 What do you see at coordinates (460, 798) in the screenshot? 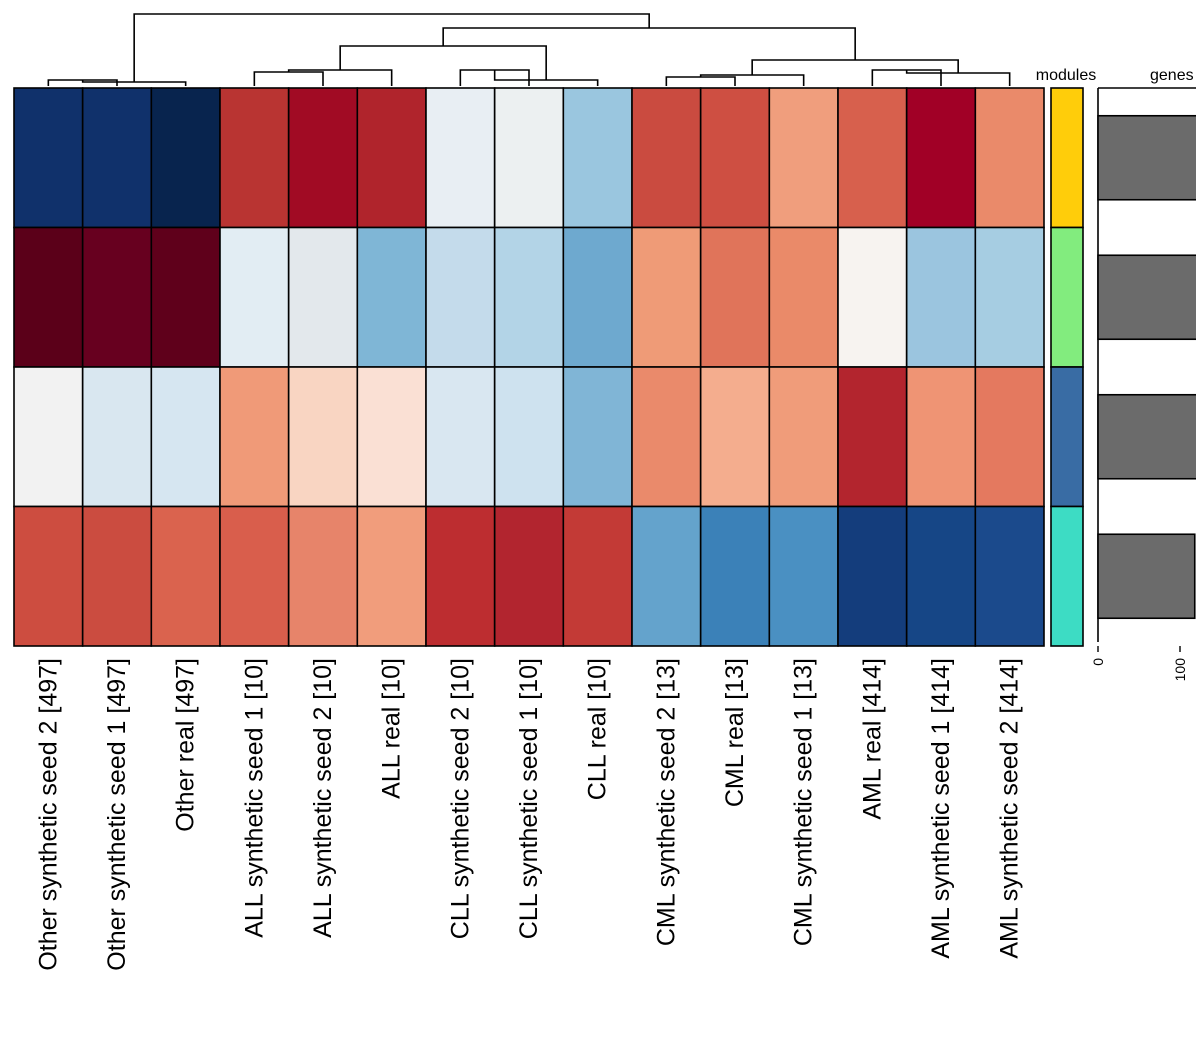
I see `column-label: CLL synthetic seed 2 [10]` at bounding box center [460, 798].